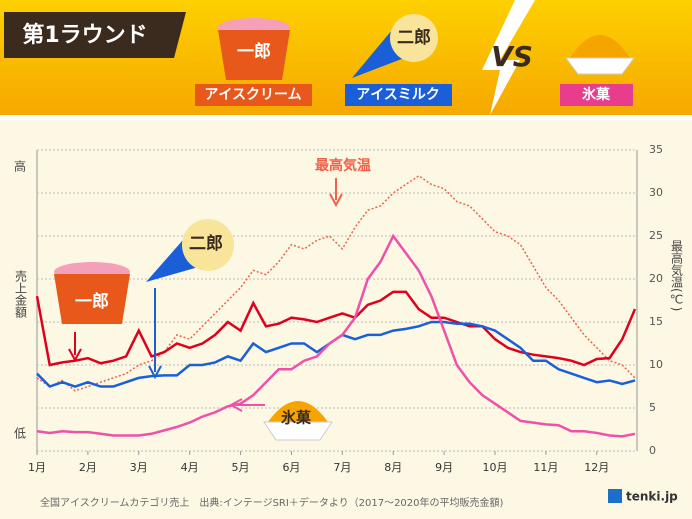 Image resolution: width=692 pixels, height=519 pixels. What do you see at coordinates (296, 418) in the screenshot?
I see `series-annotation: 氷菓` at bounding box center [296, 418].